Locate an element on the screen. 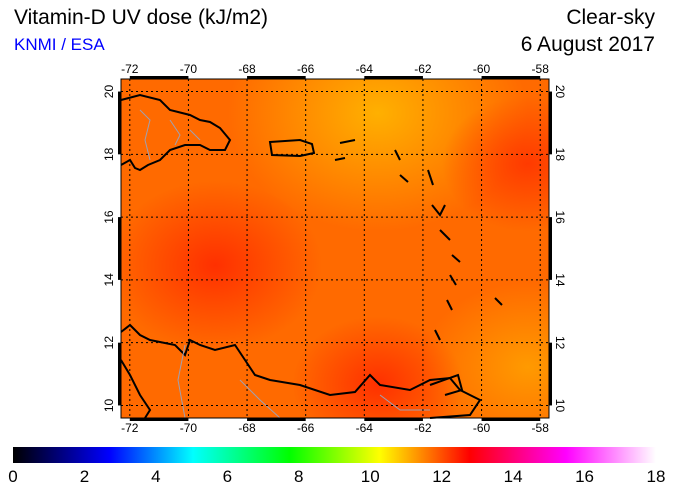 This screenshot has width=675, height=490. colorbar-label: 14 is located at coordinates (513, 476).